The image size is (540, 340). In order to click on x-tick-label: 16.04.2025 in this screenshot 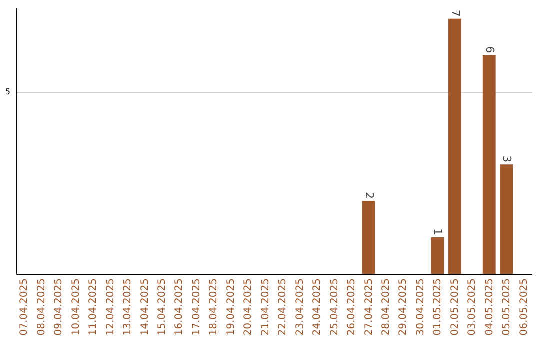, I will do `click(180, 307)`.